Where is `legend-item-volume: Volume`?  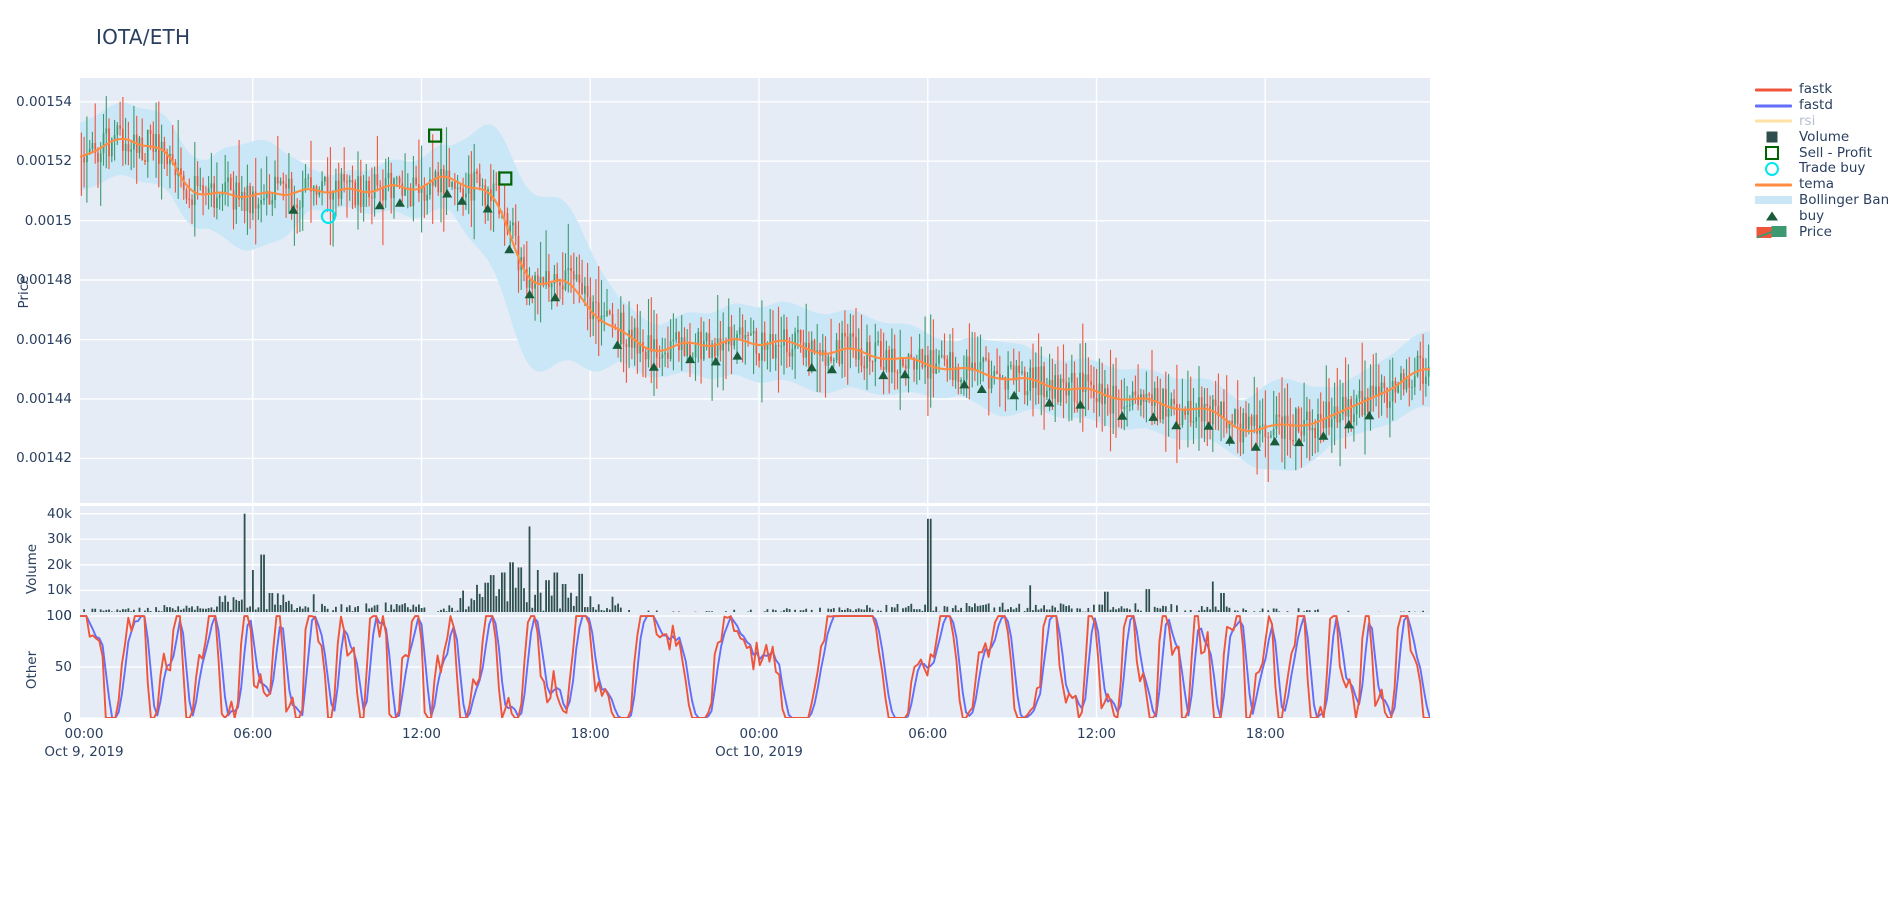
legend-item-volume: Volume is located at coordinates (1820, 137).